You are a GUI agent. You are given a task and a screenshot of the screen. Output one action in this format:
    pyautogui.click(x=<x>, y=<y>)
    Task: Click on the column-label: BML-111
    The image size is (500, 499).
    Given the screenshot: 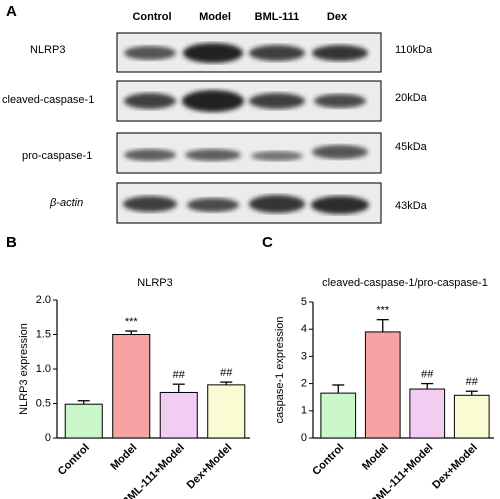 What is the action you would take?
    pyautogui.click(x=277, y=17)
    